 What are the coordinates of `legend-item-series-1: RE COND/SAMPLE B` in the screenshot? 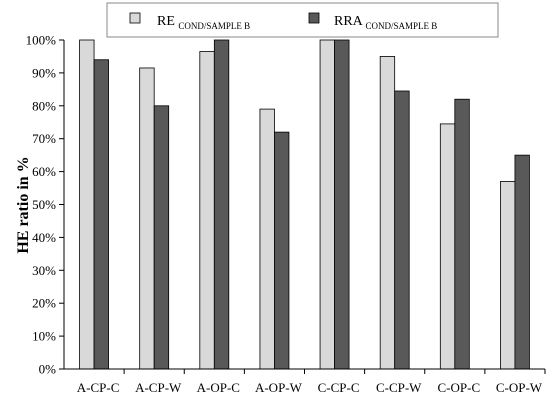 It's located at (189, 21).